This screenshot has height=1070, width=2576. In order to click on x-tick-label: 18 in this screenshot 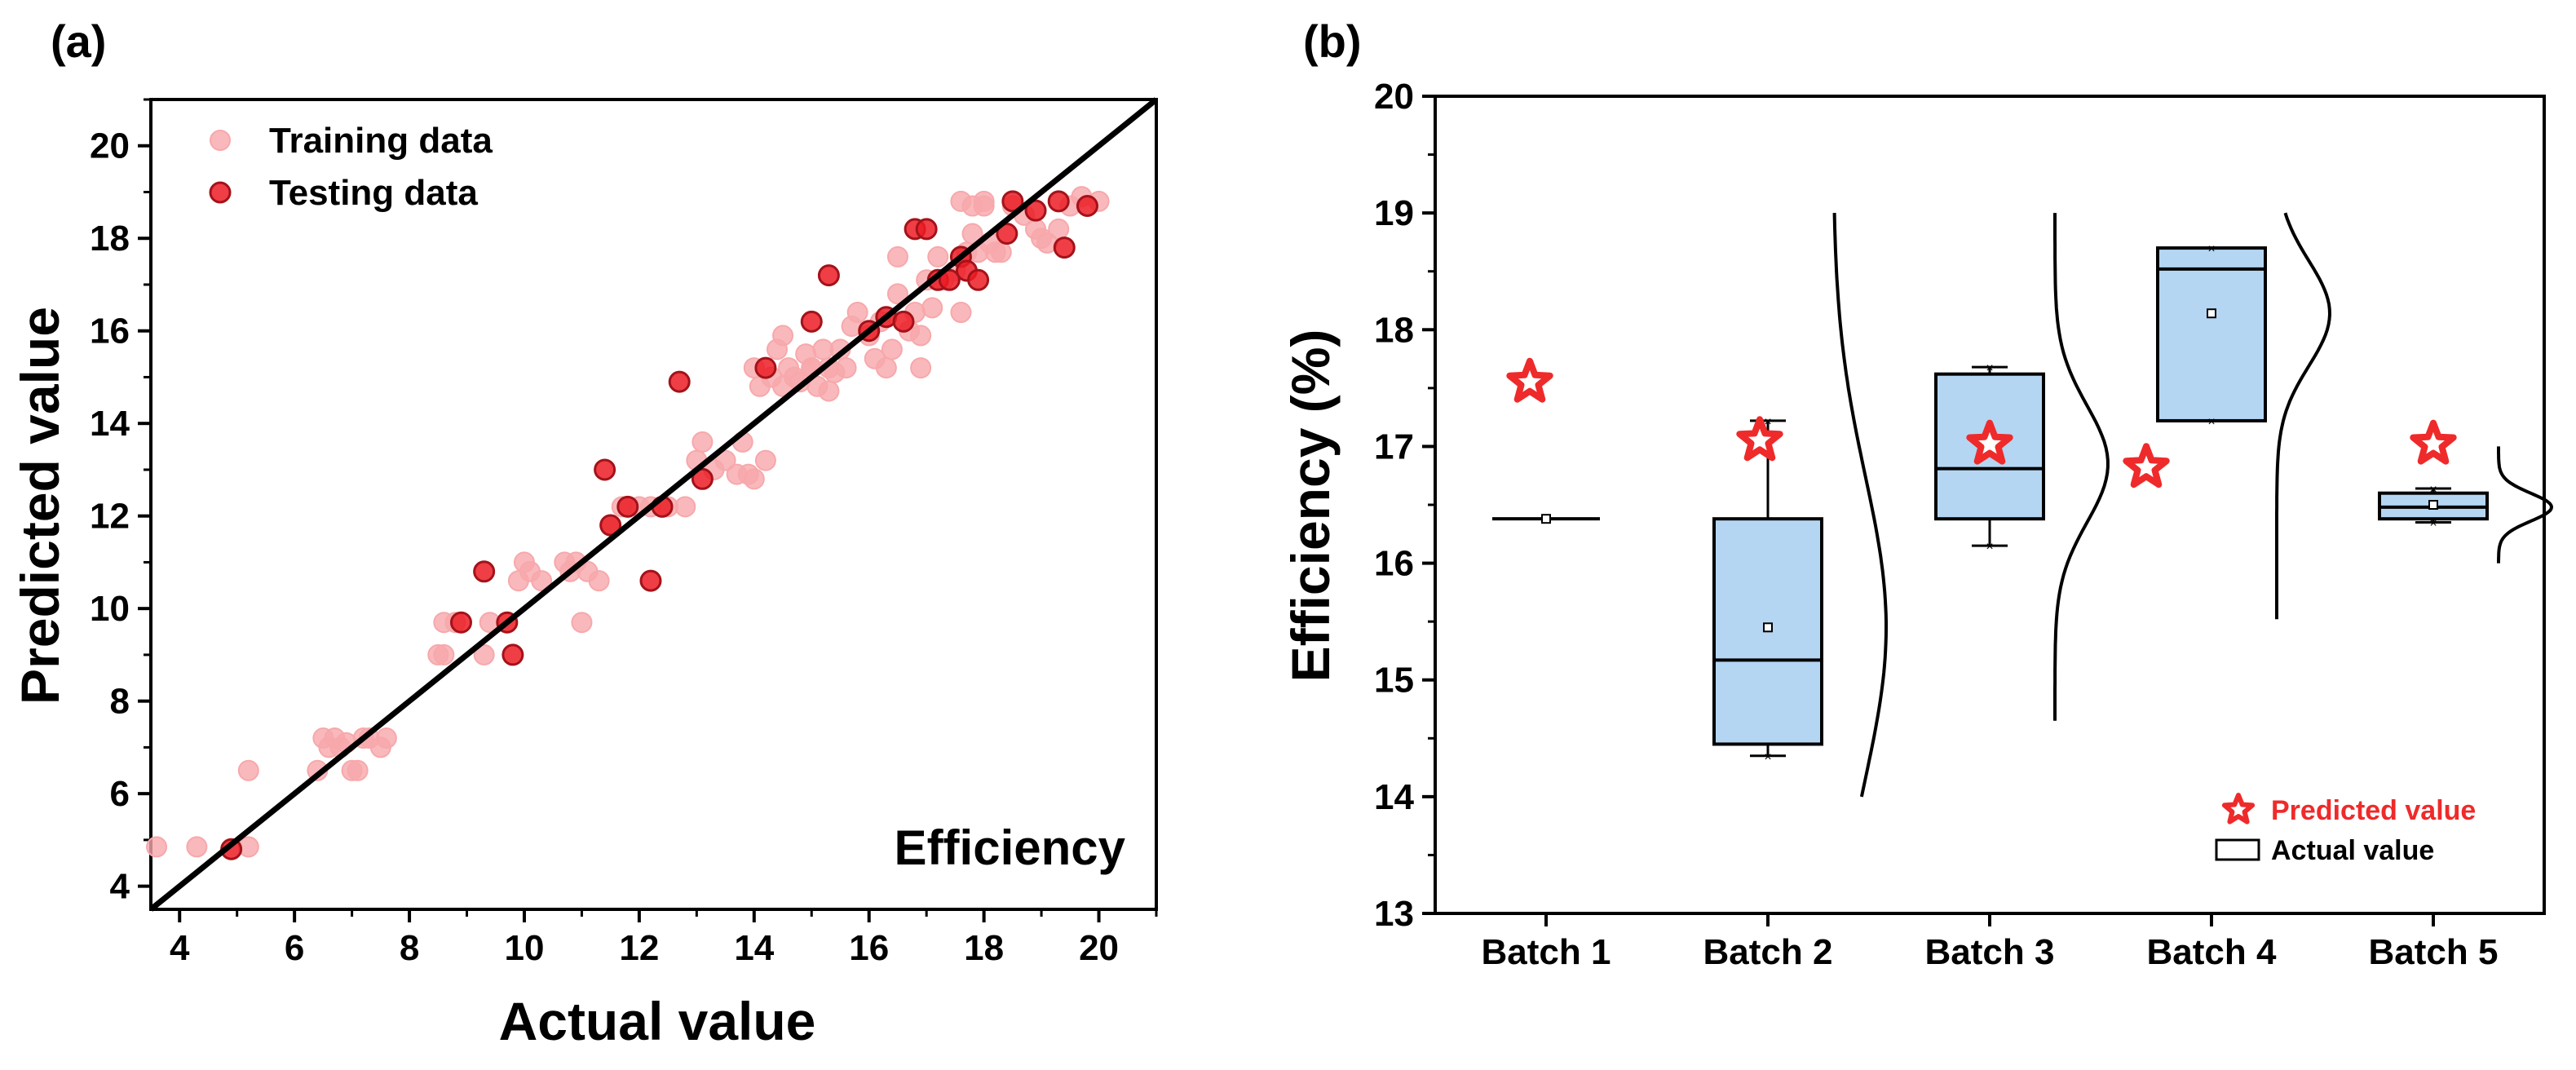, I will do `click(984, 948)`.